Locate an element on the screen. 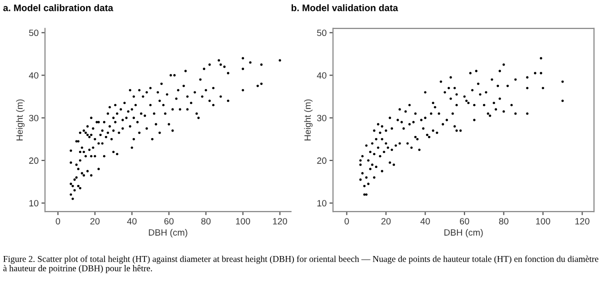  chart-title: a. Model calibration data is located at coordinates (58, 8).